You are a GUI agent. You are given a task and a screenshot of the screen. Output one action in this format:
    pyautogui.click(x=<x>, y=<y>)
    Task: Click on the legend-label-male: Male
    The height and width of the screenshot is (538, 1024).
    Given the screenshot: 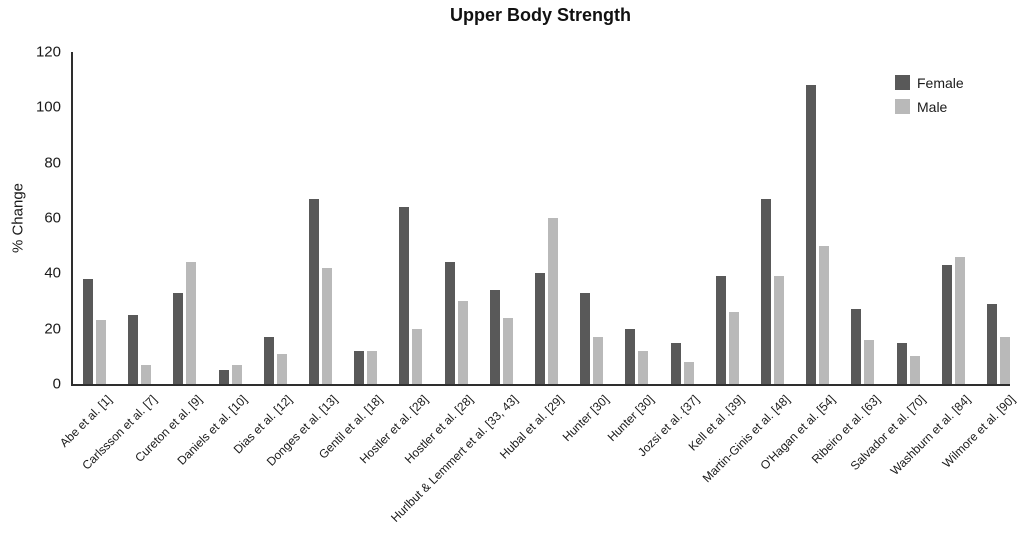 What is the action you would take?
    pyautogui.click(x=932, y=106)
    